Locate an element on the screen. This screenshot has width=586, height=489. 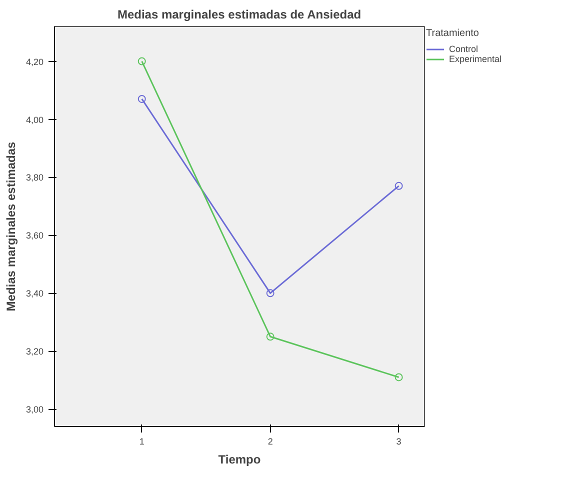
y-tick-label: 4,20 is located at coordinates (35, 61).